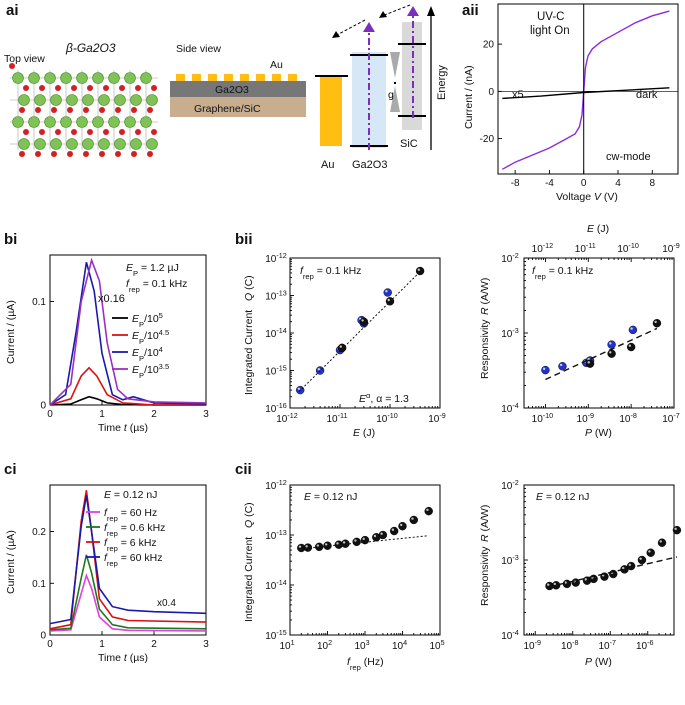 This screenshot has width=685, height=705. Describe the element at coordinates (244, 239) in the screenshot. I see `panel-label-bii: bii` at that location.